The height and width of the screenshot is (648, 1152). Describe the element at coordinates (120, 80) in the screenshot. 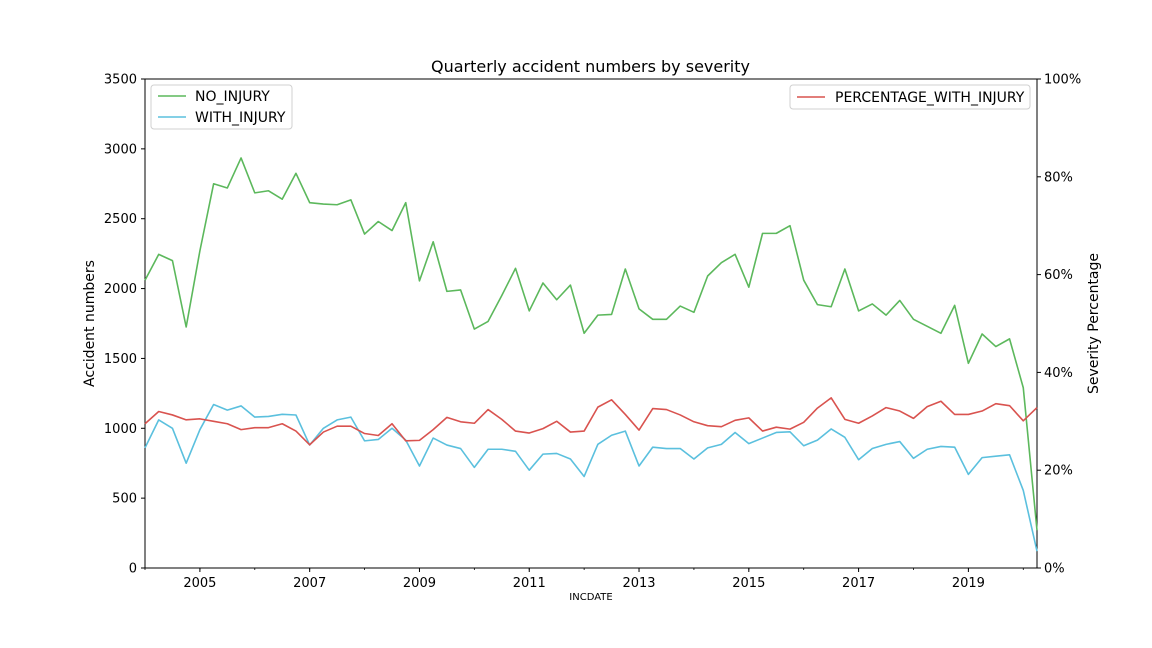

I see `y-tick-label: 3500` at that location.